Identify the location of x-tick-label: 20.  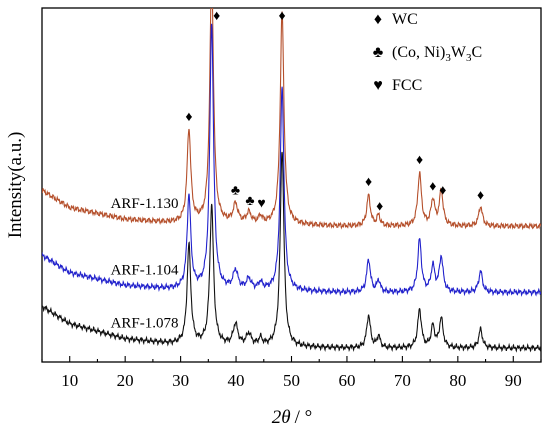
(125, 380).